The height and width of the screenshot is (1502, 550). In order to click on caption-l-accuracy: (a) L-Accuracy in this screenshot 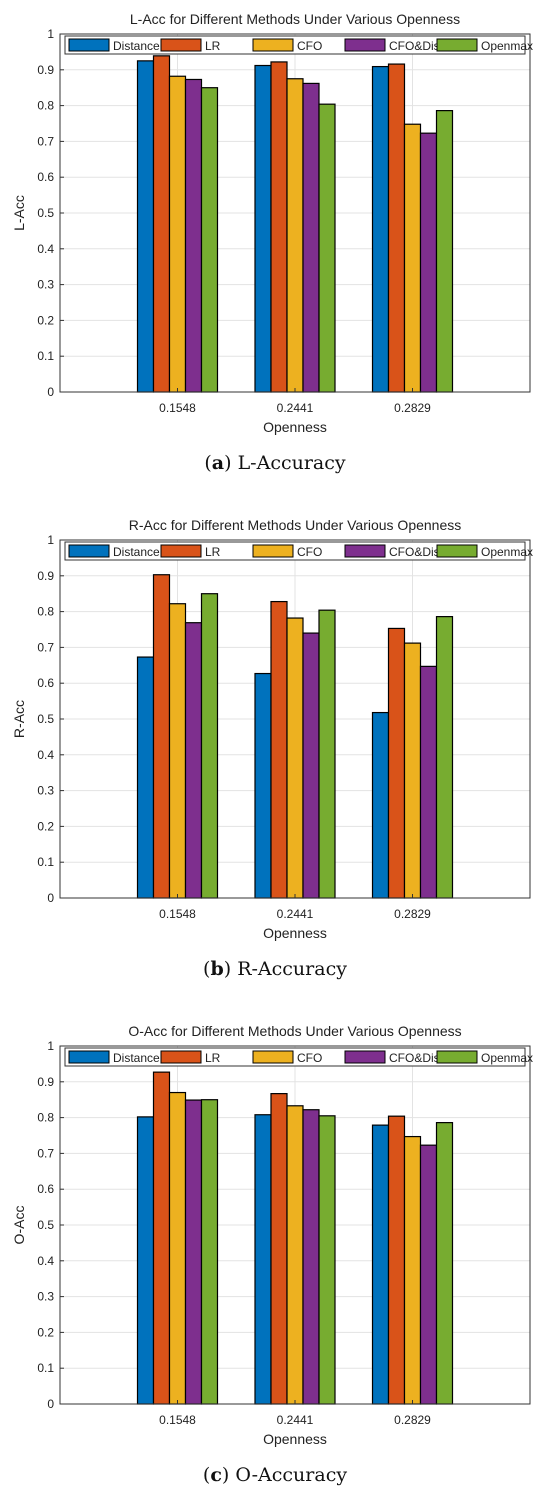, I will do `click(275, 463)`.